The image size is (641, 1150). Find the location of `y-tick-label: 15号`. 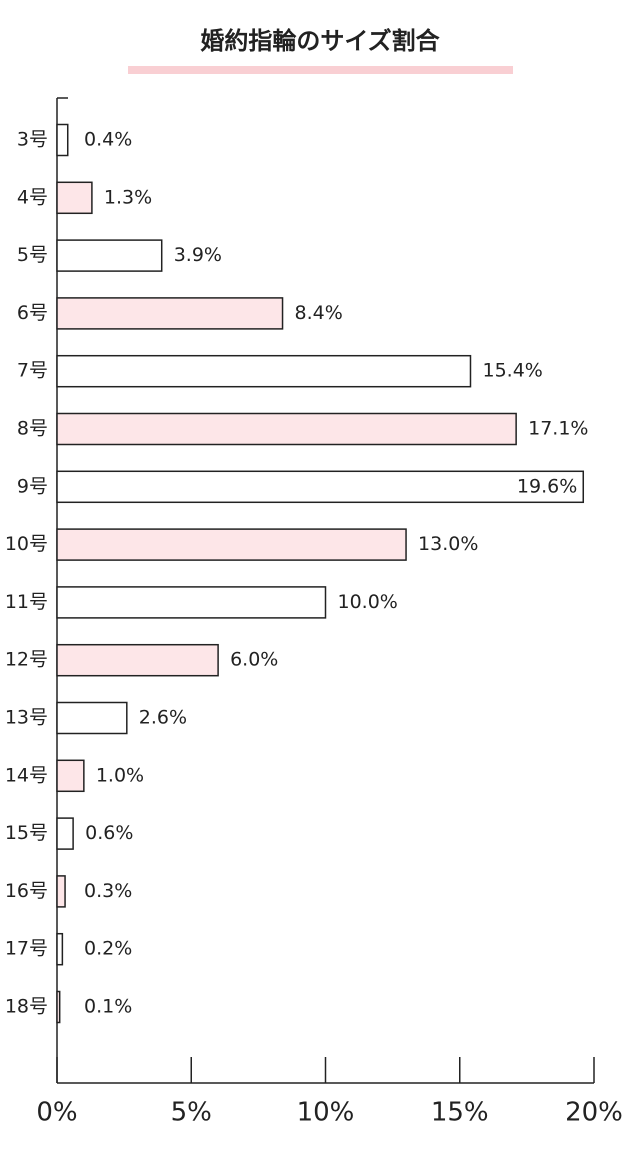

y-tick-label: 15号 is located at coordinates (26, 833).